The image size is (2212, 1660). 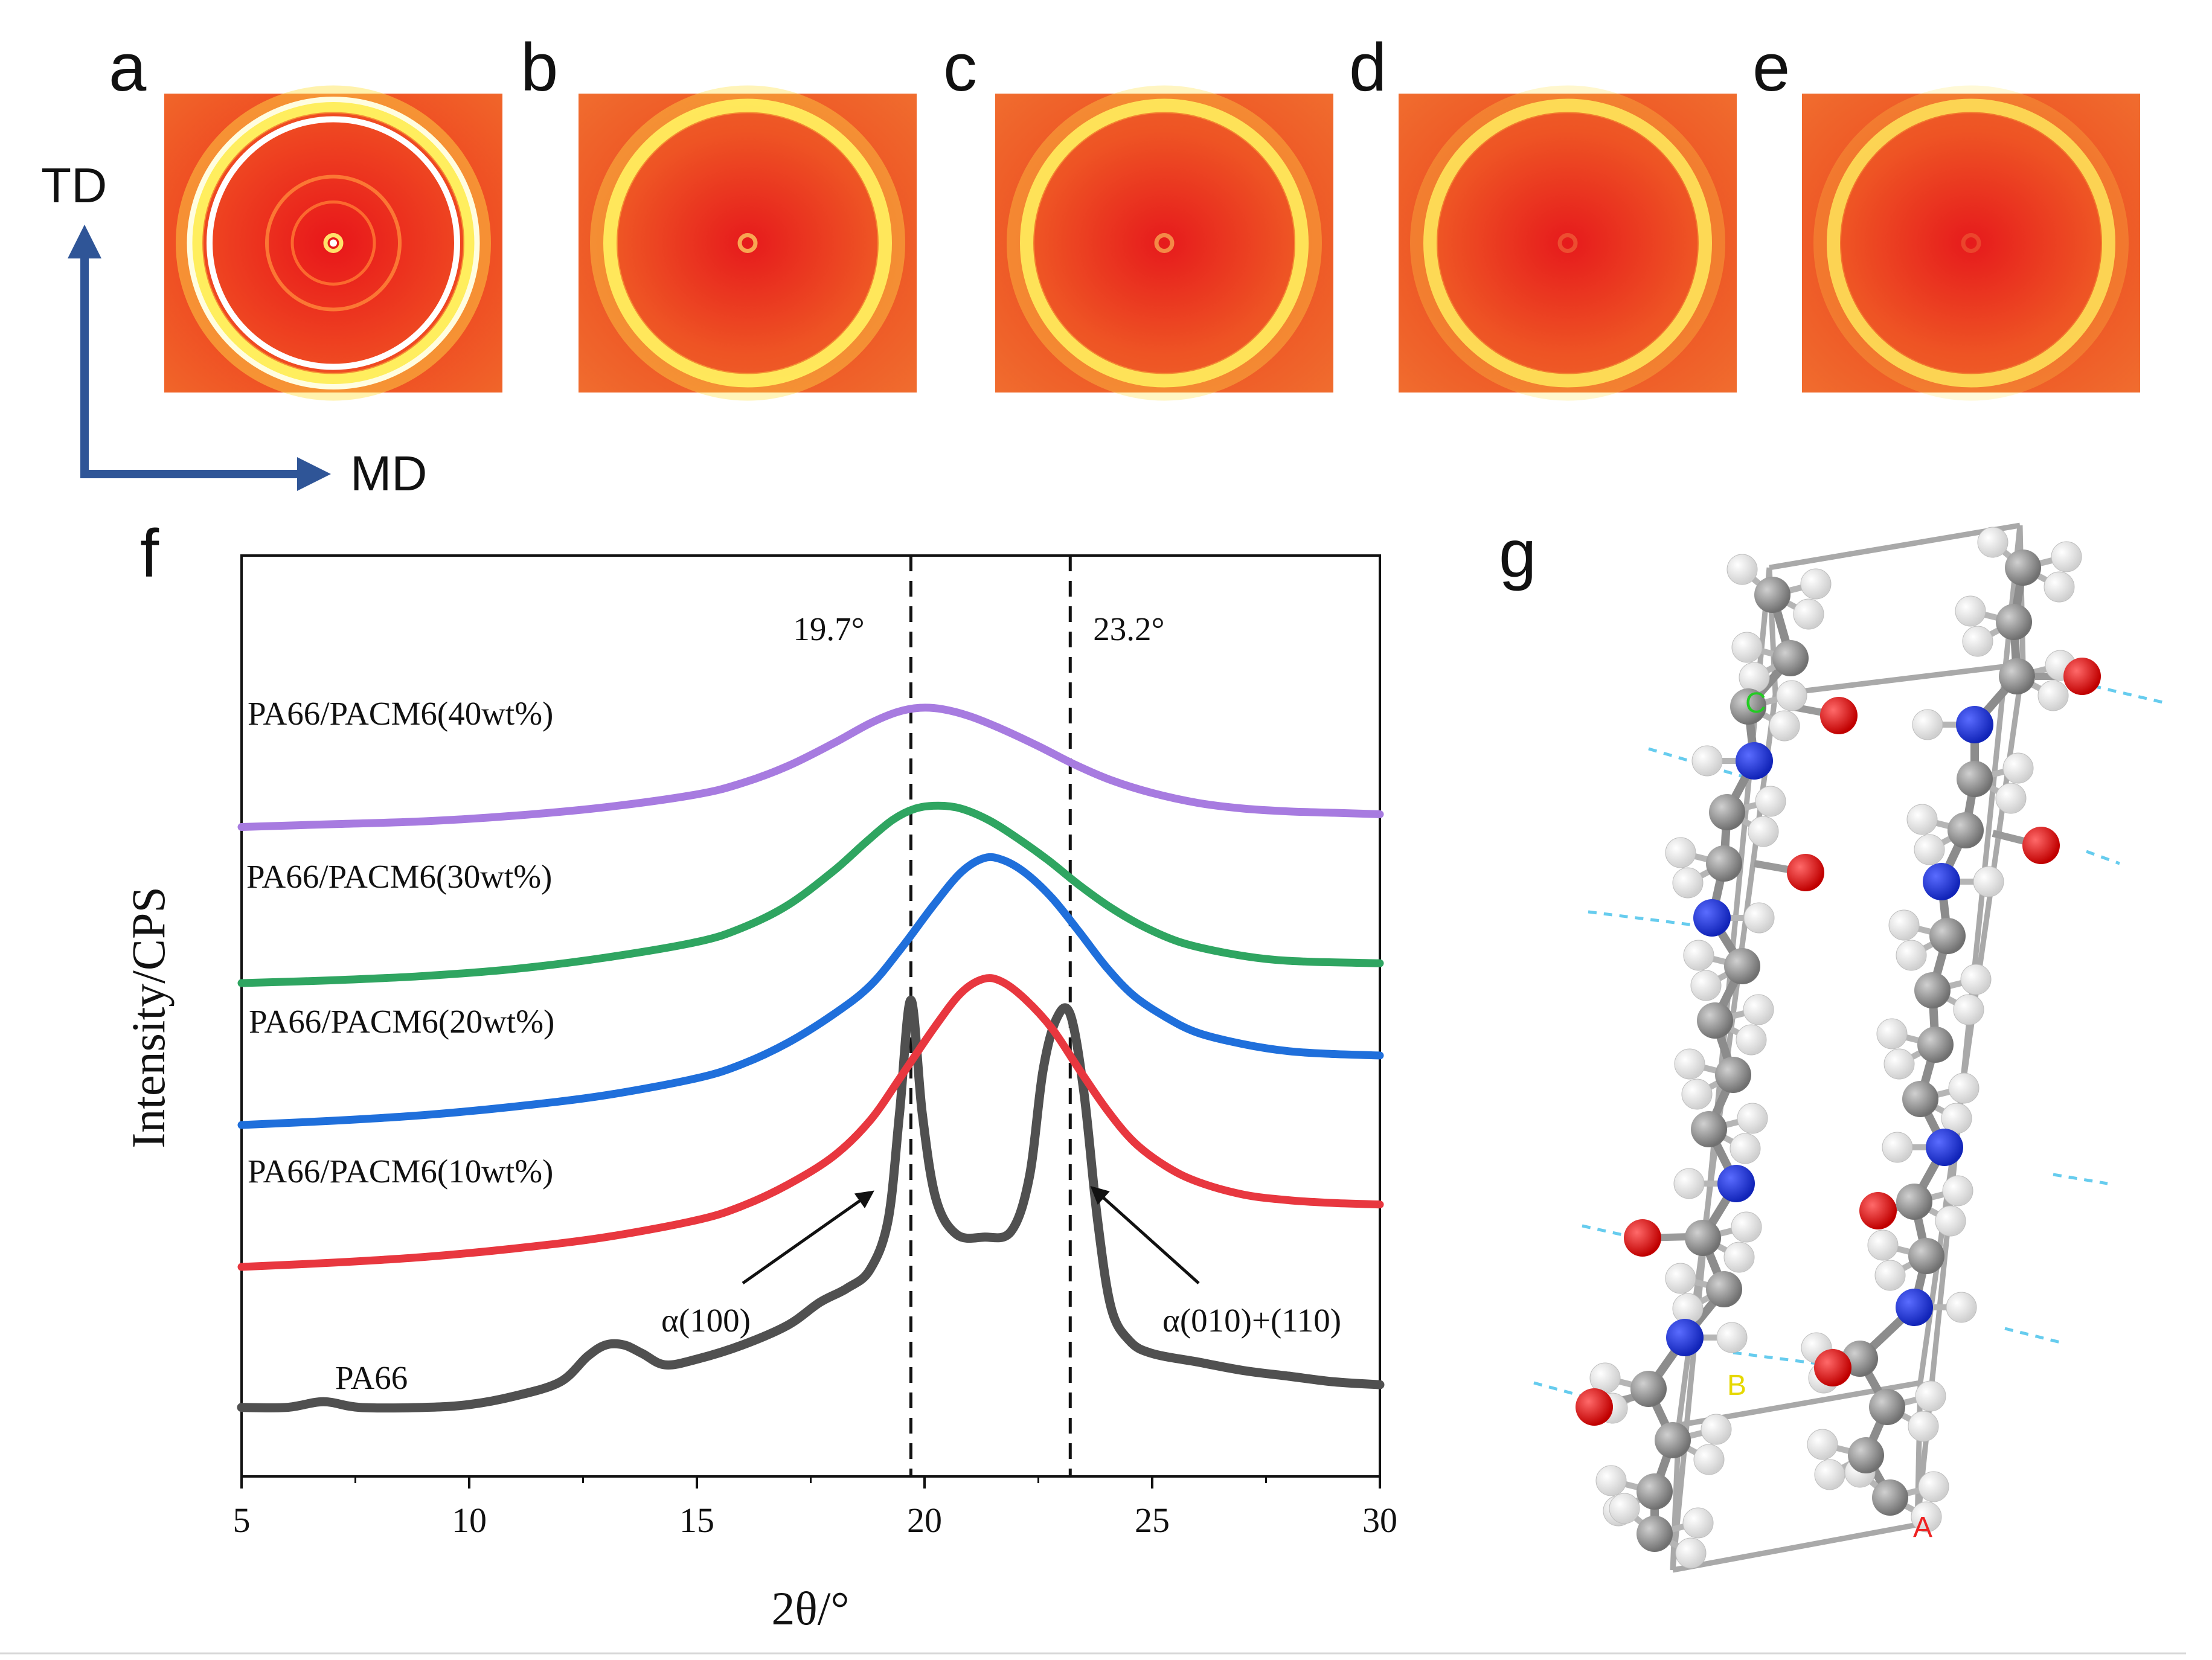 I want to click on saxs-background-e, so click(x=1971, y=244).